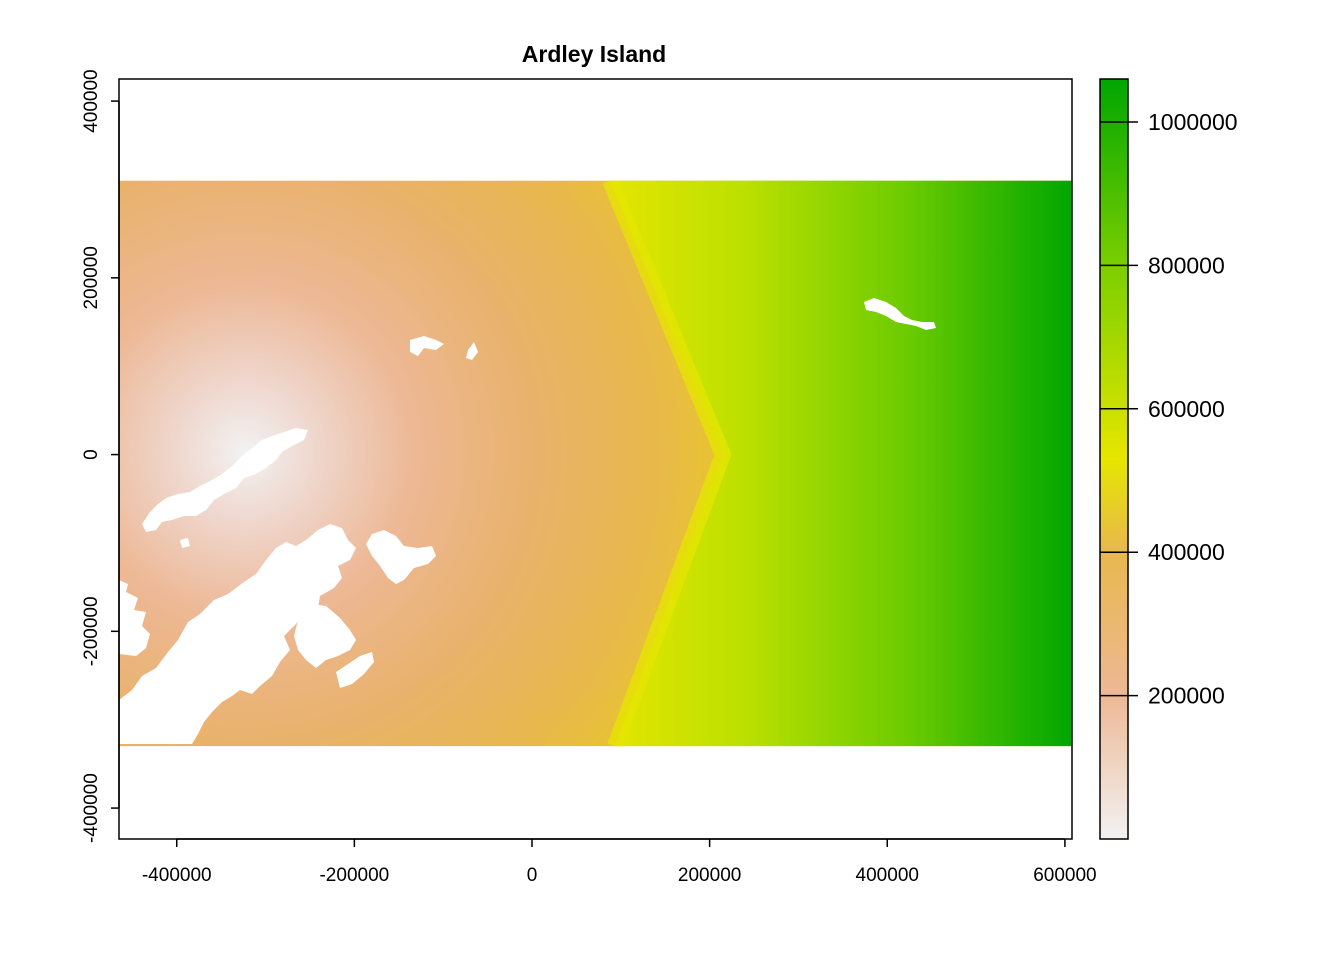  What do you see at coordinates (887, 875) in the screenshot?
I see `x-tick-label: 400000` at bounding box center [887, 875].